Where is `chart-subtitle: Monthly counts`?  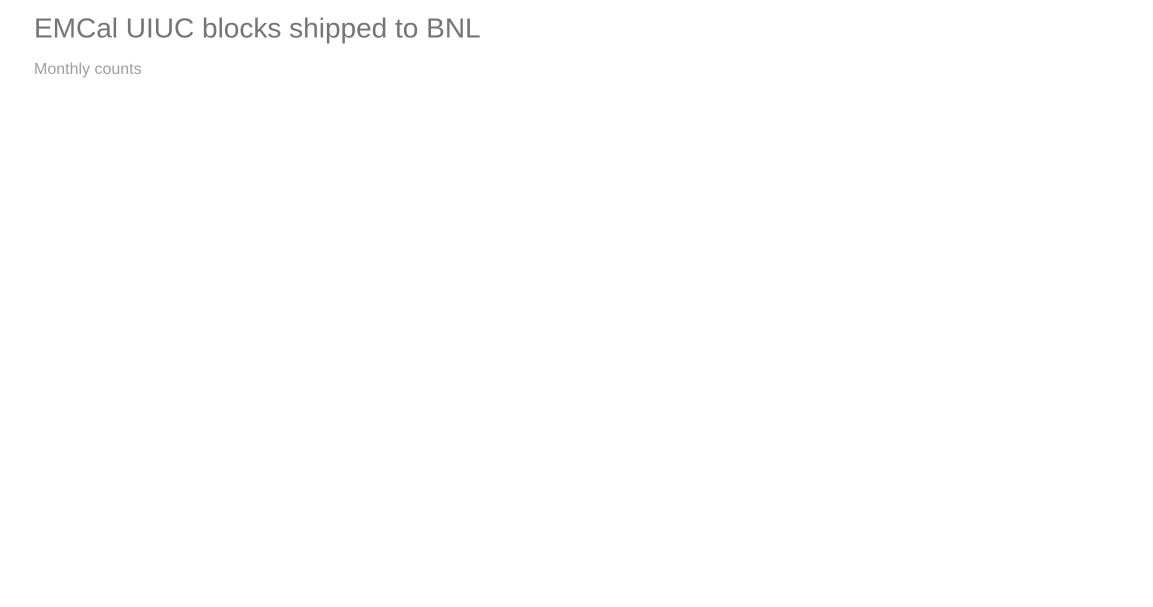
chart-subtitle: Monthly counts is located at coordinates (88, 69).